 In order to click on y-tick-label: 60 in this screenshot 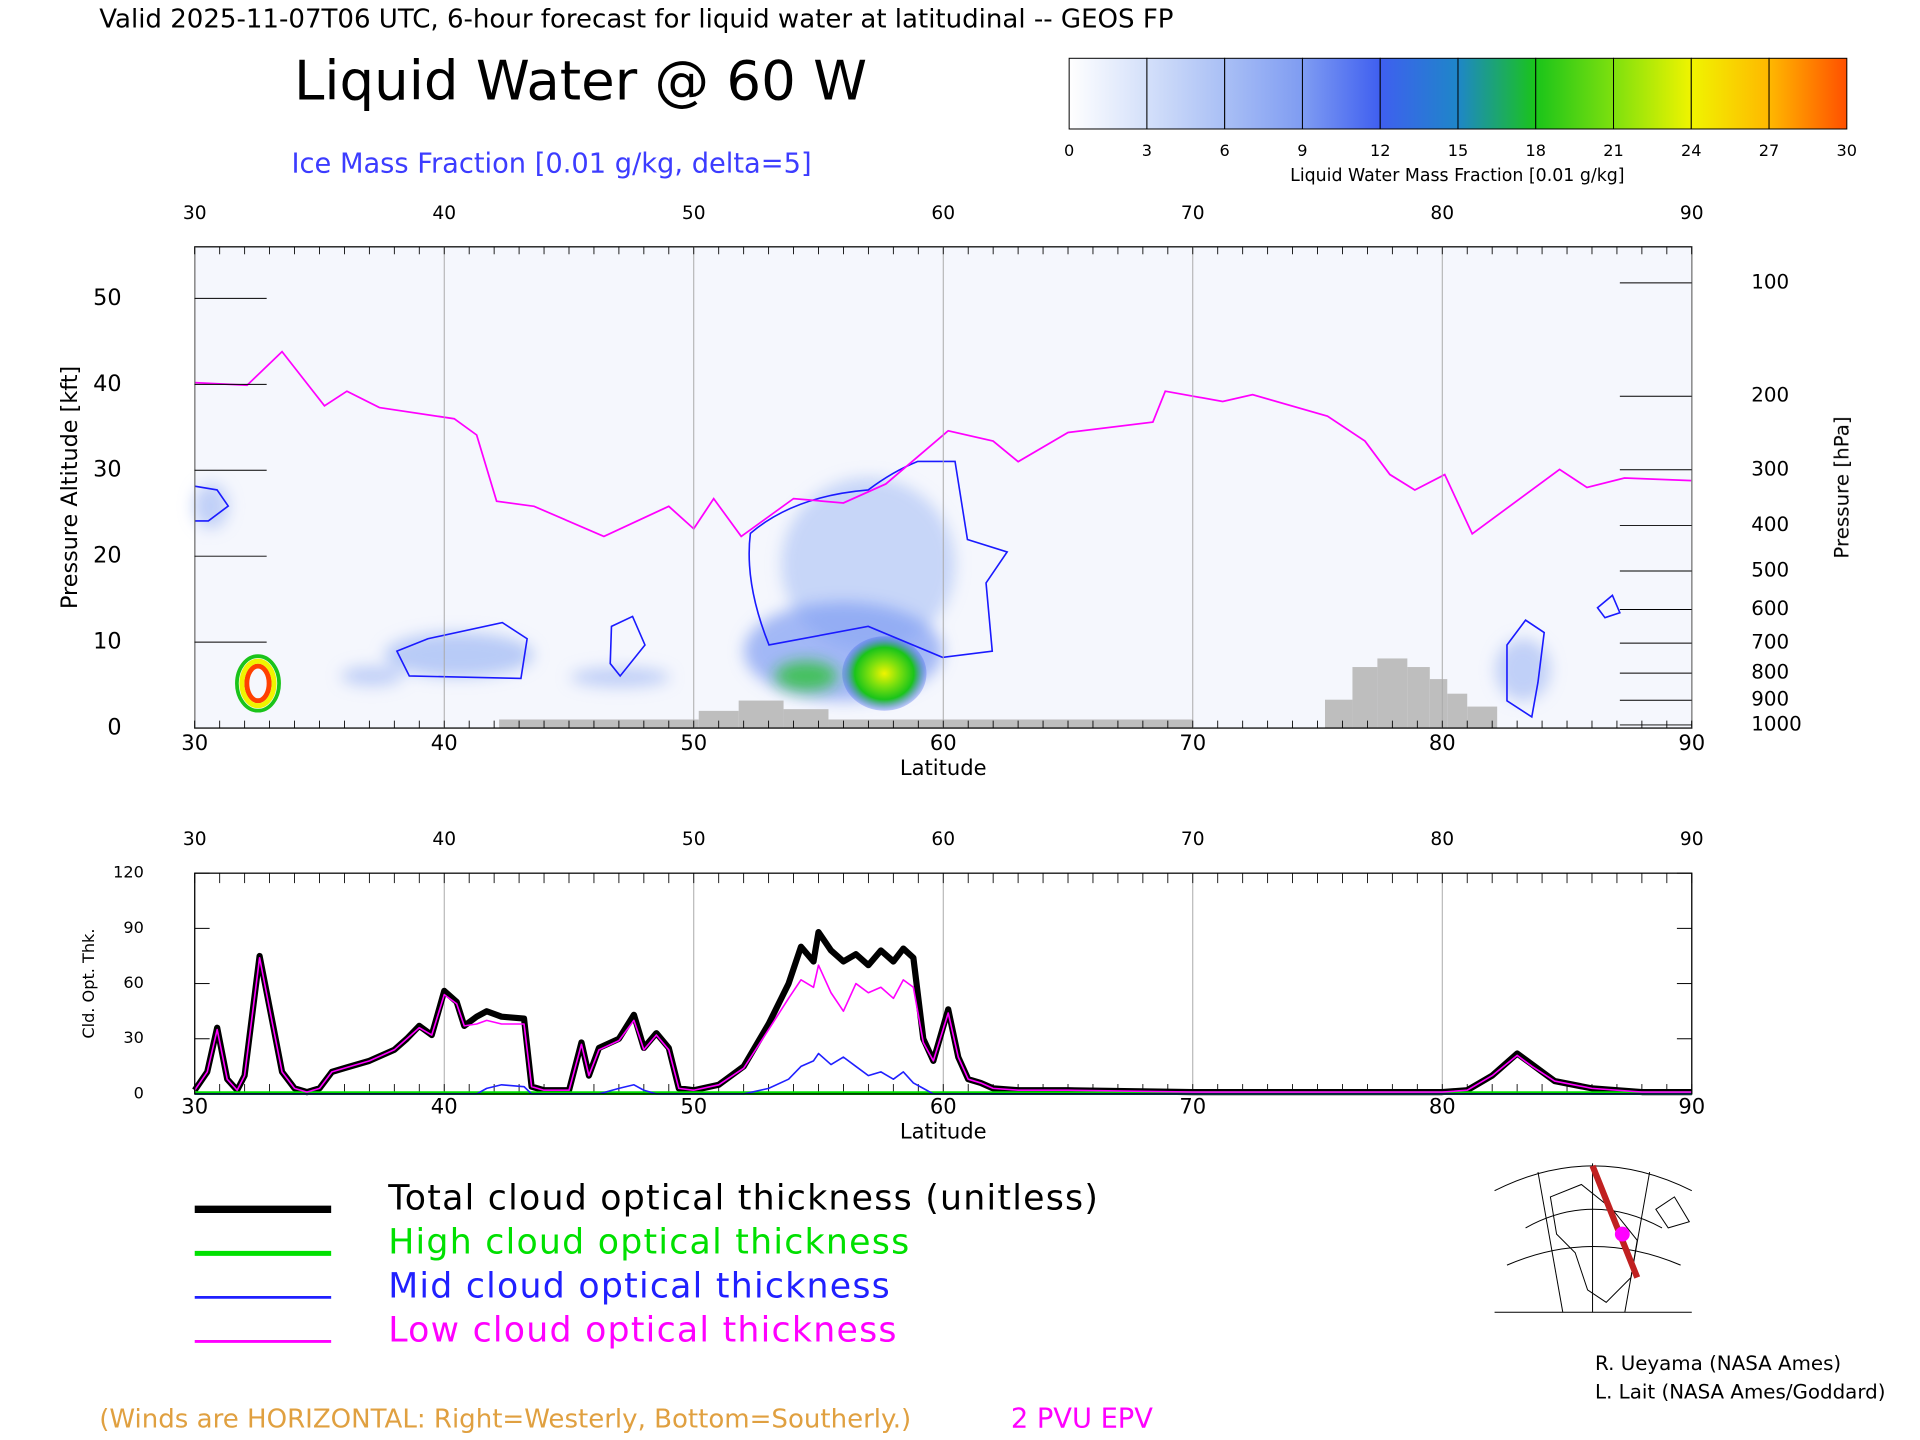, I will do `click(133, 982)`.